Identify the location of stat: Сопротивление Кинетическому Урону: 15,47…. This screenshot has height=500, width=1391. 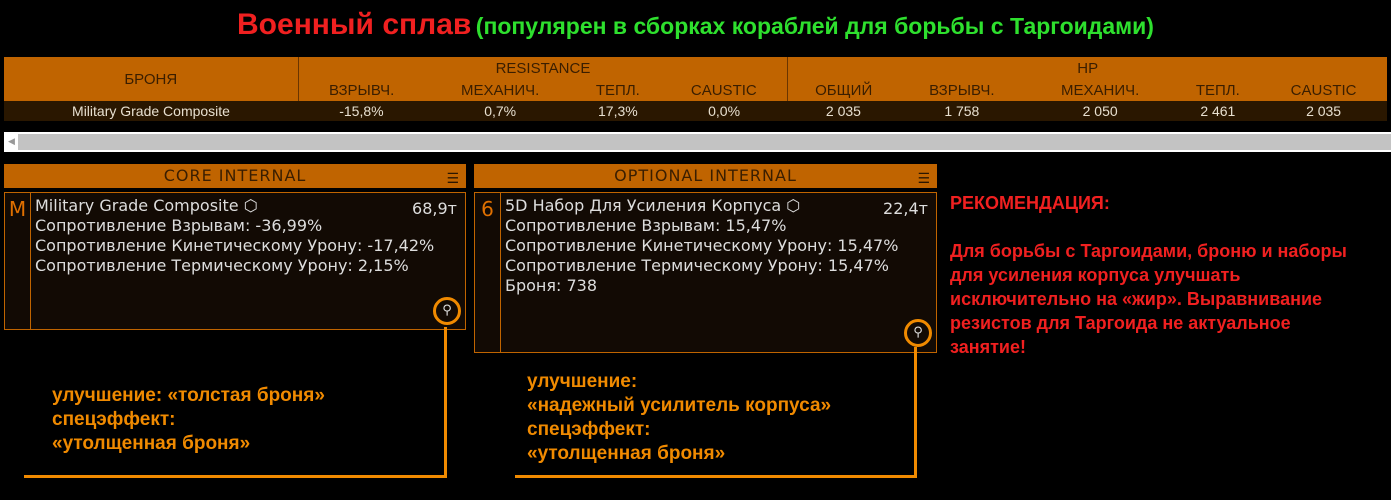
(702, 245).